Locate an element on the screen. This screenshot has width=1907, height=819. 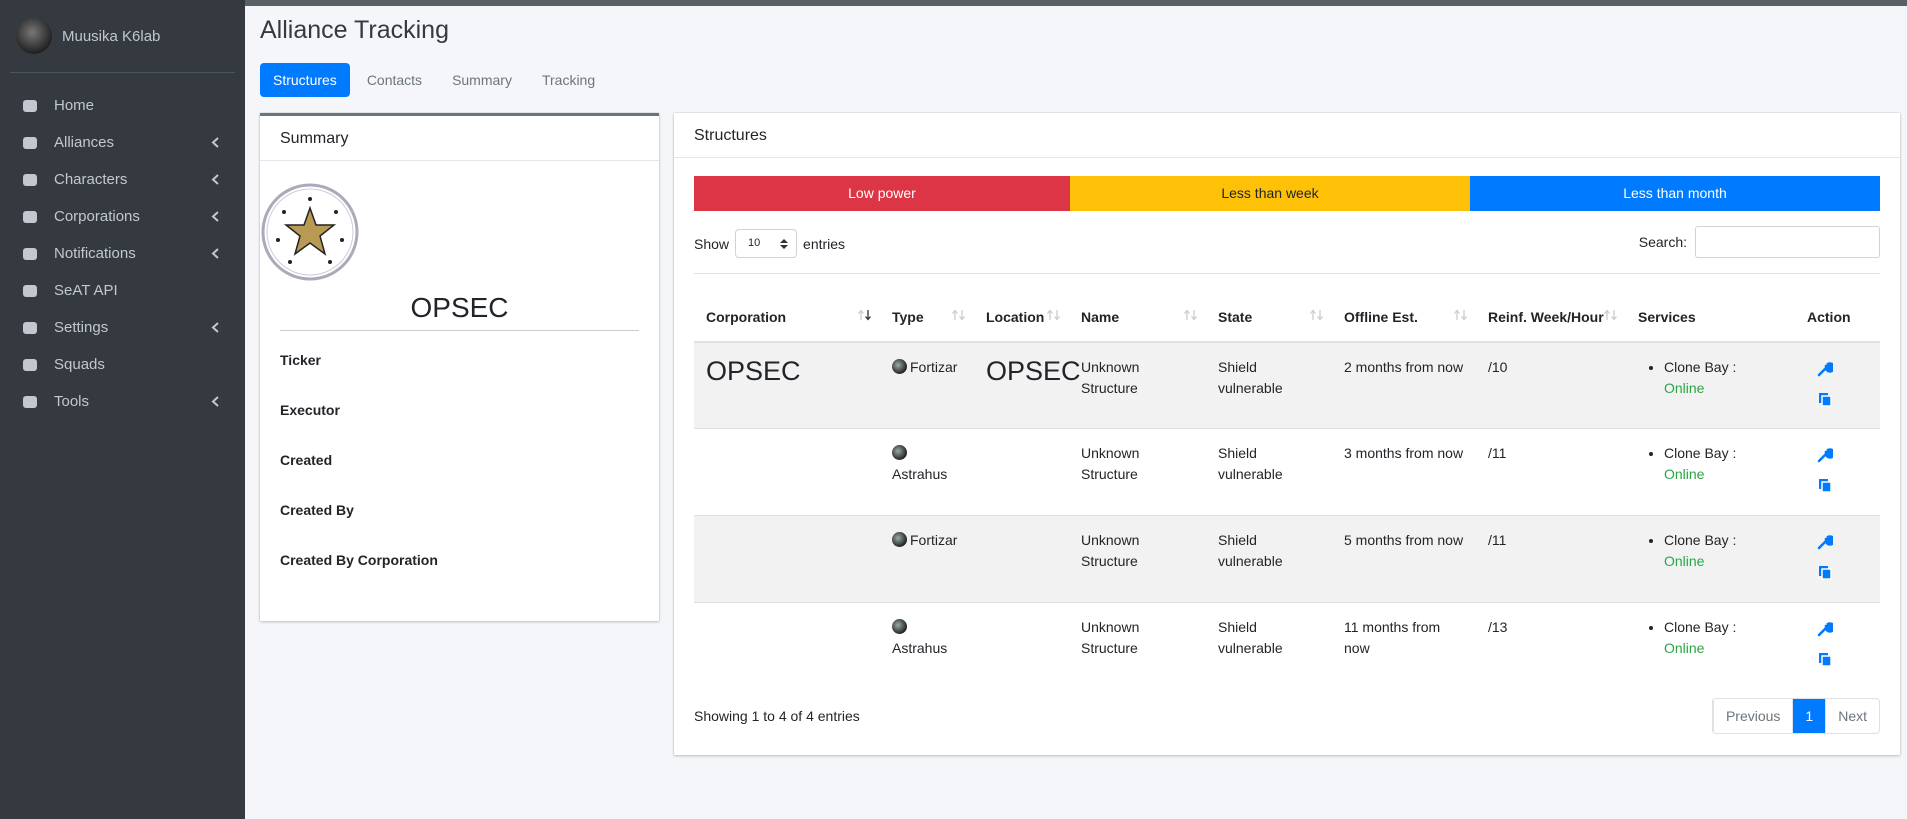
column-label: Name is located at coordinates (1100, 316).